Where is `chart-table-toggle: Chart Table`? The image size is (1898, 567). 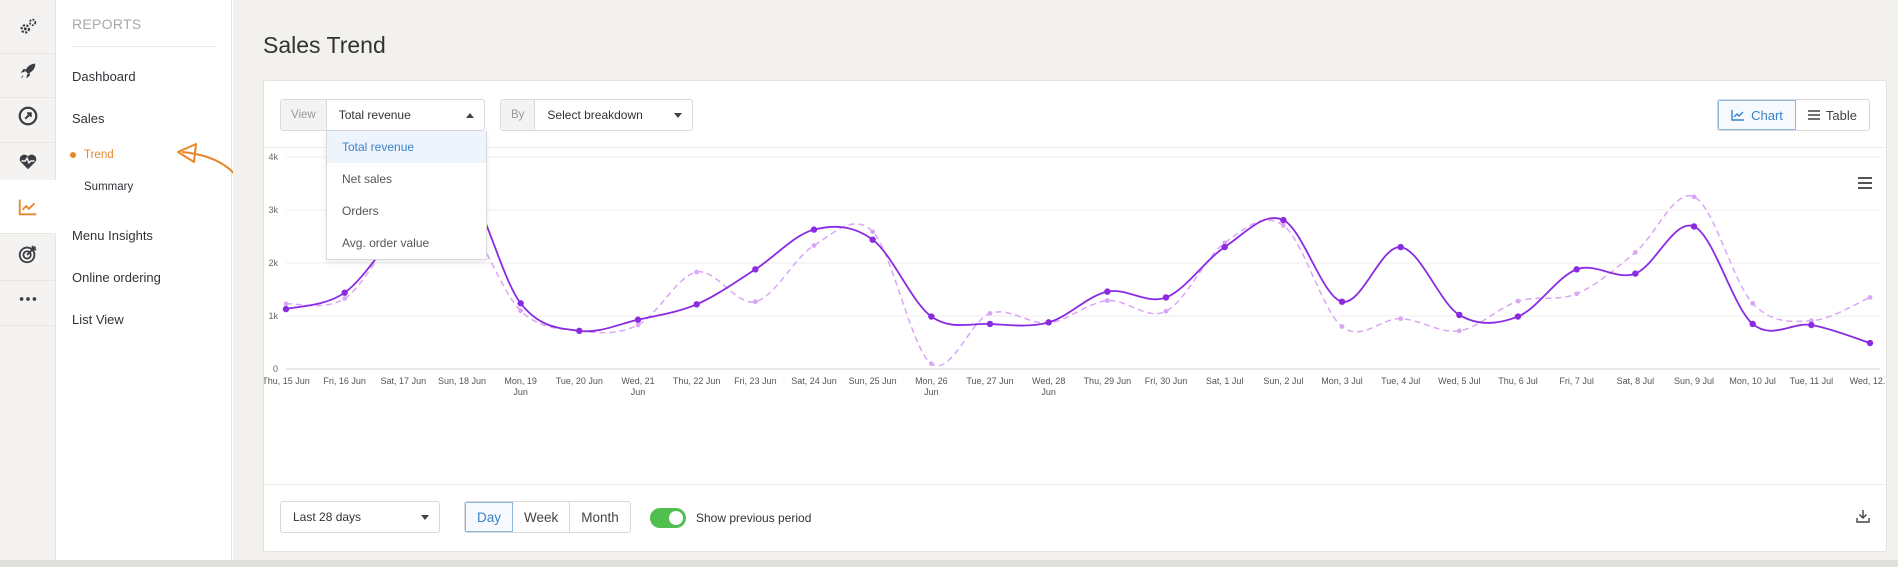
chart-table-toggle: Chart Table is located at coordinates (1793, 115).